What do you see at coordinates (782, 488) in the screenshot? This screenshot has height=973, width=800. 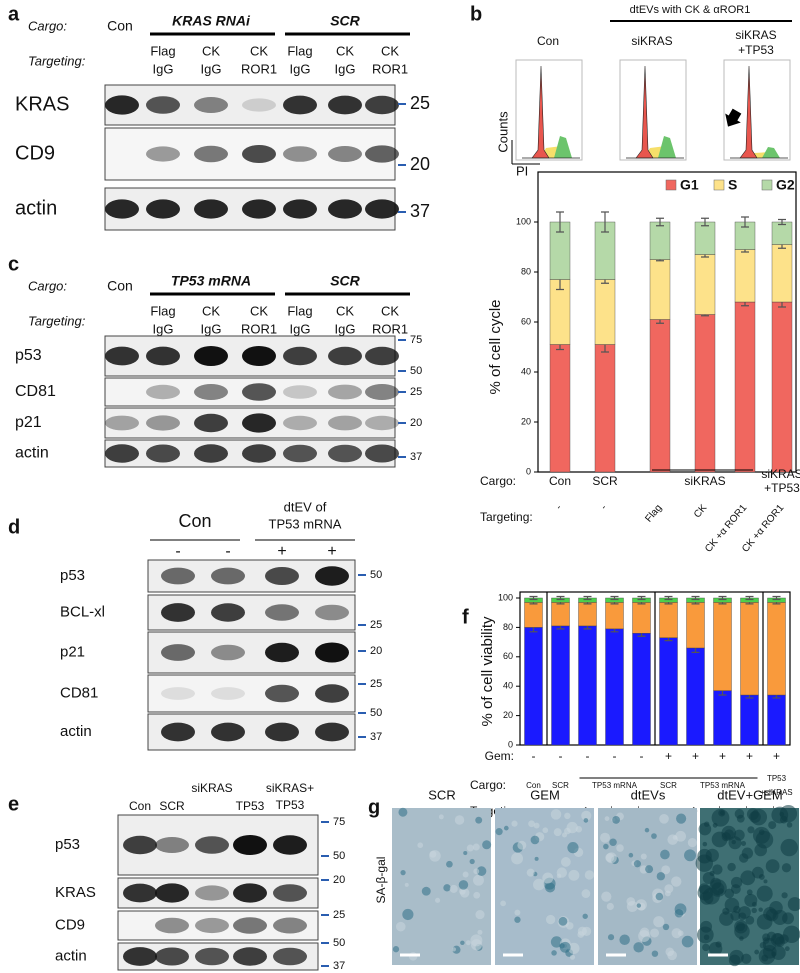 I see `cargo-item: +TP53` at bounding box center [782, 488].